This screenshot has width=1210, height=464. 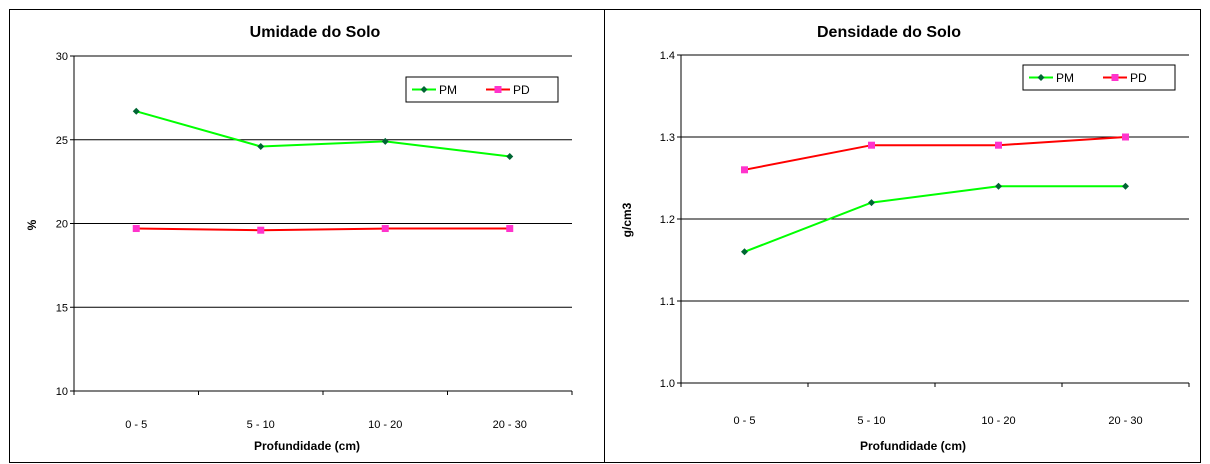 I want to click on chart-title: Umidade do Solo, so click(x=315, y=32).